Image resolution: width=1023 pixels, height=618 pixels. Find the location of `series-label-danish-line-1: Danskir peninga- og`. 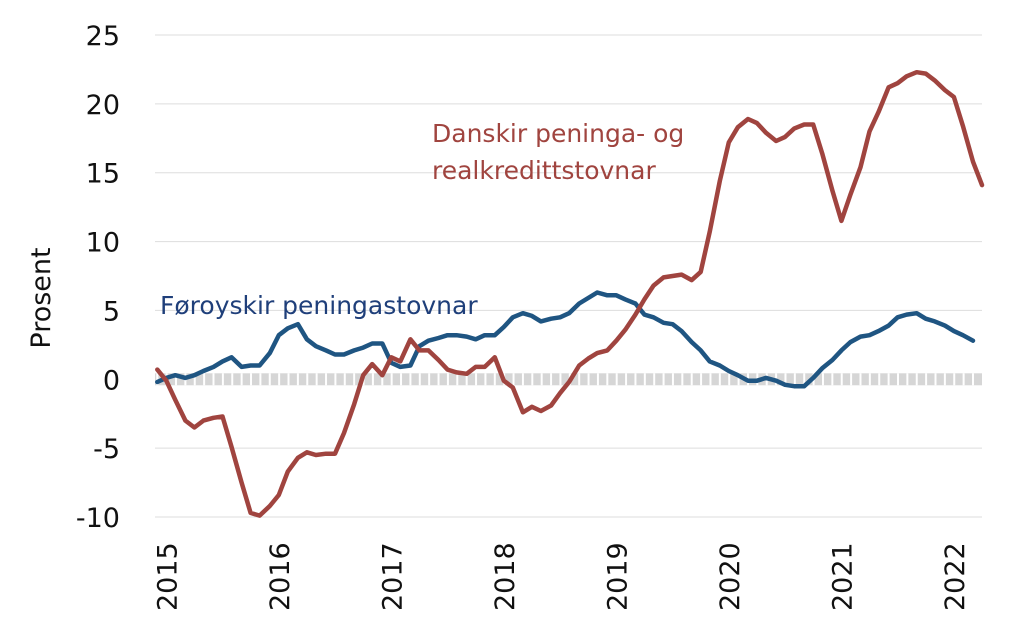

series-label-danish-line-1: Danskir peninga- og is located at coordinates (558, 133).